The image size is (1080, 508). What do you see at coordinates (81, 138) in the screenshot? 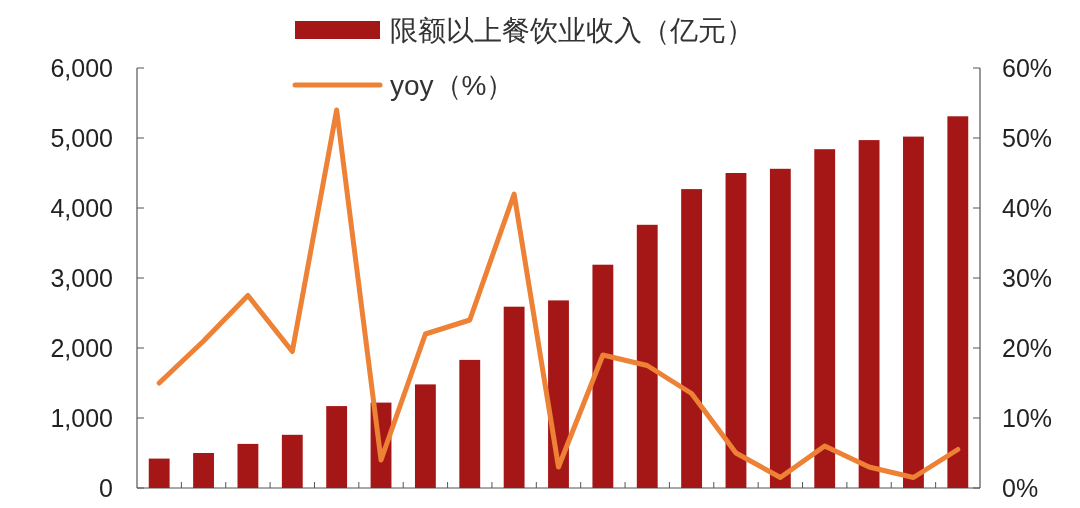
I see `y-tick-label: 5,000` at bounding box center [81, 138].